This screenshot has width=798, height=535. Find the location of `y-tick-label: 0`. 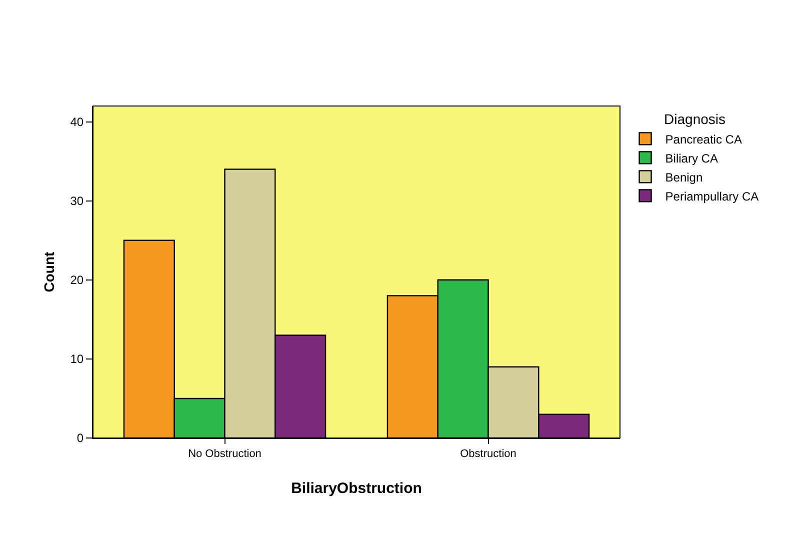

y-tick-label: 0 is located at coordinates (80, 438).